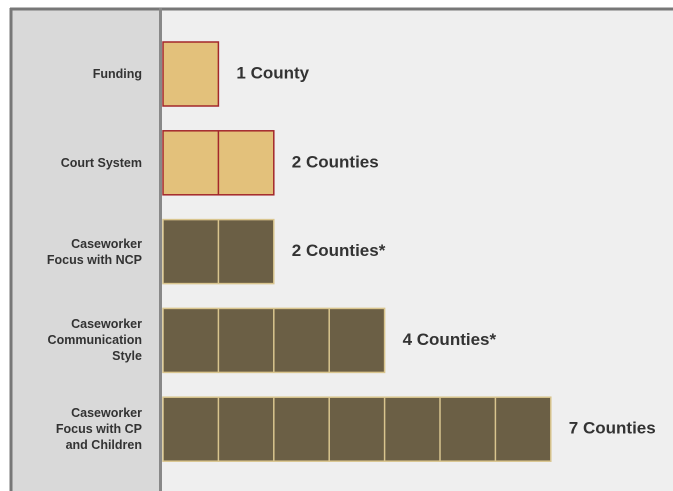 The image size is (673, 491). I want to click on value-label: 2 Counties, so click(335, 161).